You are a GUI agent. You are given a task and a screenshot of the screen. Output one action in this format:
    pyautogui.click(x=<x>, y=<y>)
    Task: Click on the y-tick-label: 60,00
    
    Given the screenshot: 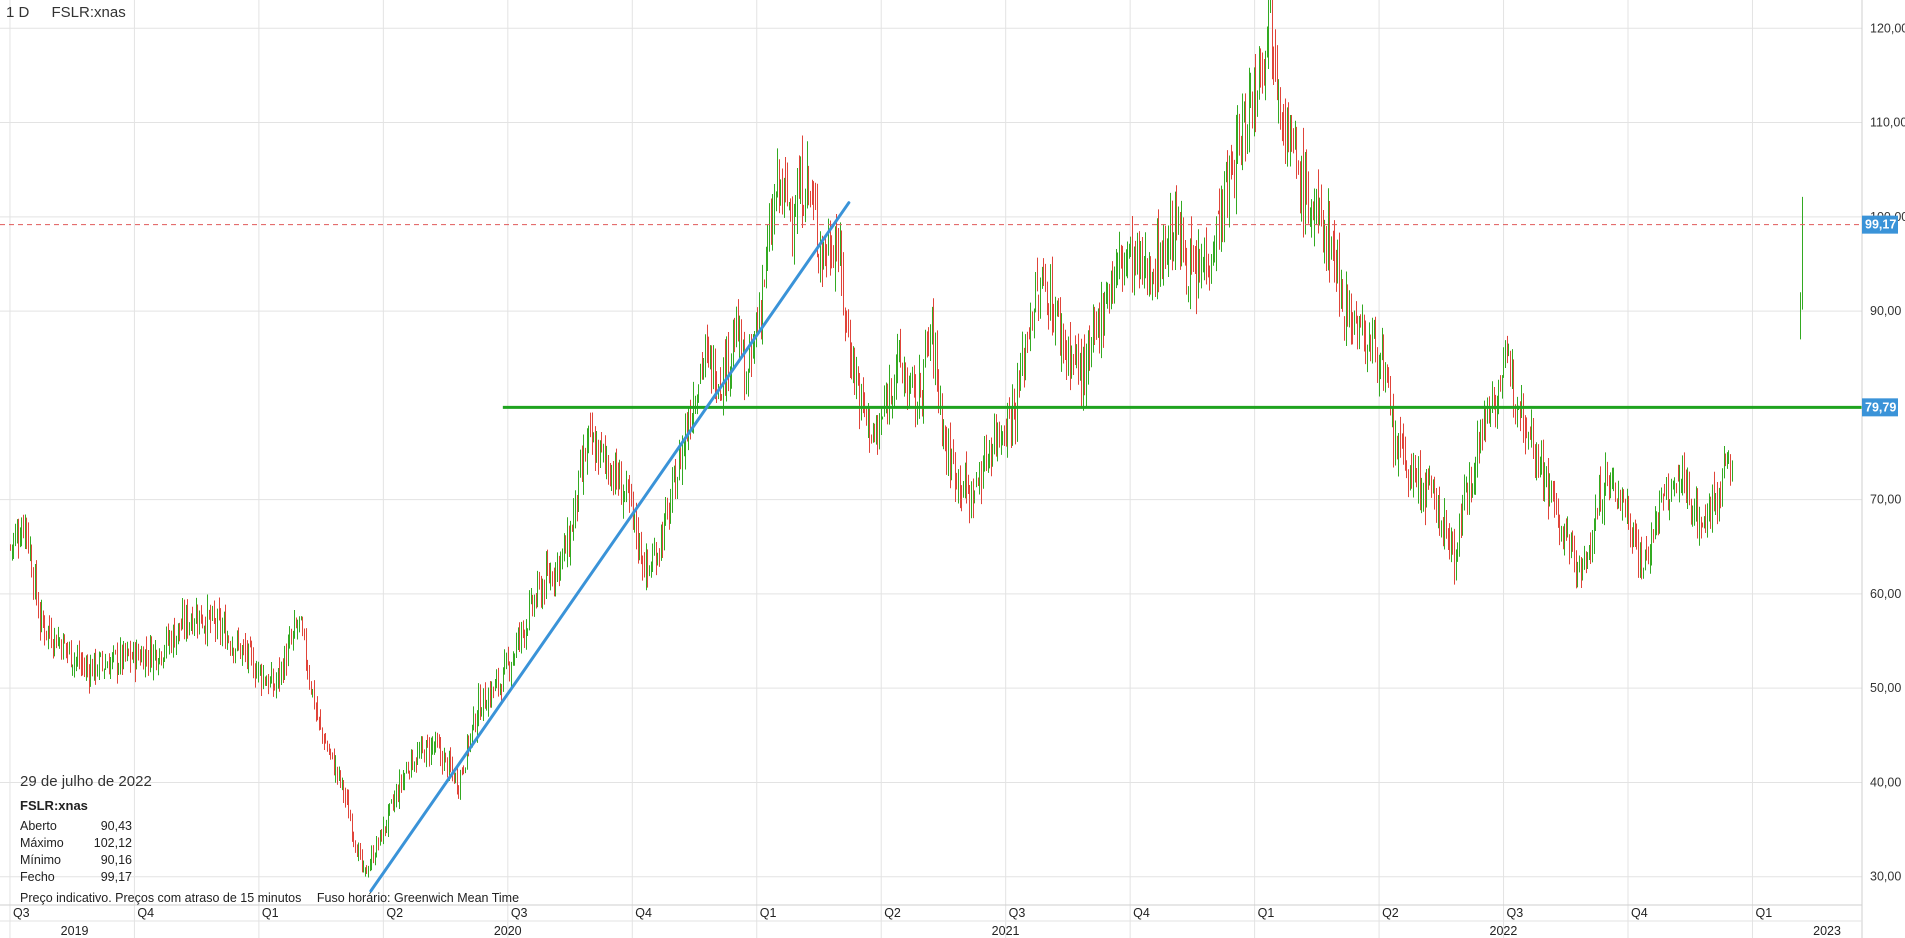 What is the action you would take?
    pyautogui.click(x=1885, y=594)
    